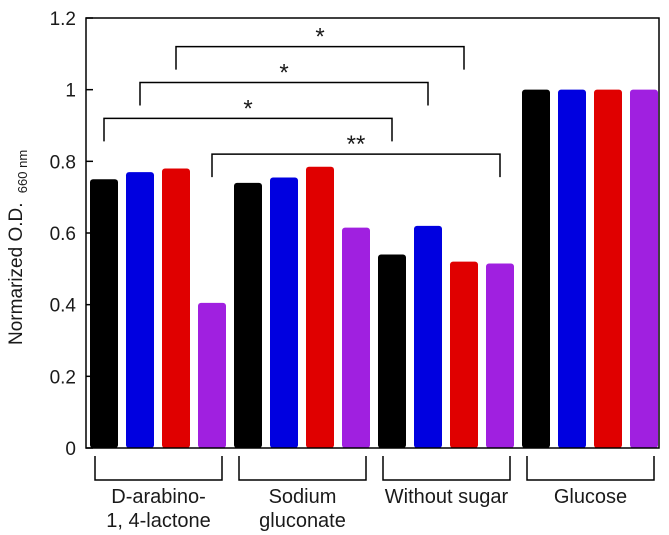 This screenshot has width=669, height=535. Describe the element at coordinates (70, 449) in the screenshot. I see `y-tick-label: 0` at that location.